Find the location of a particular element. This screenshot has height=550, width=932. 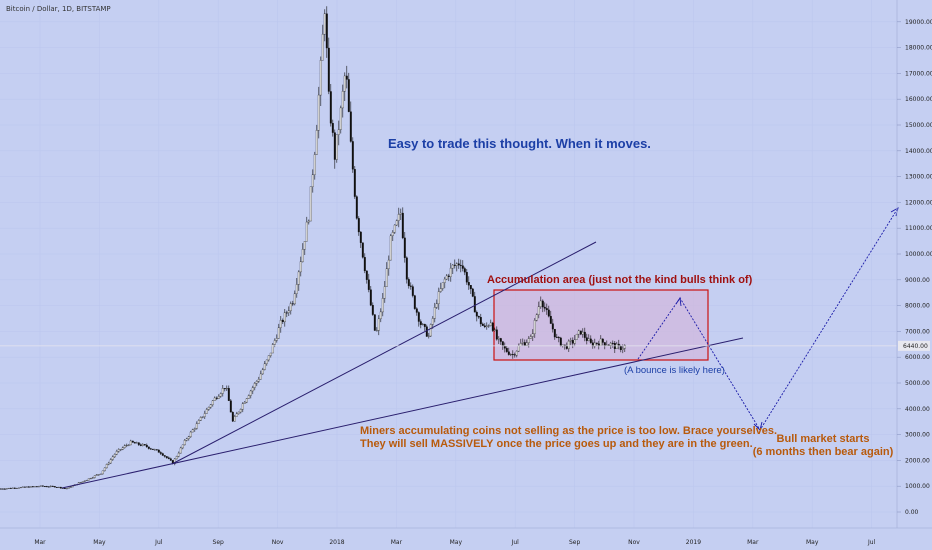

bounce-annotation: (A bounce is likely here) is located at coordinates (674, 370).